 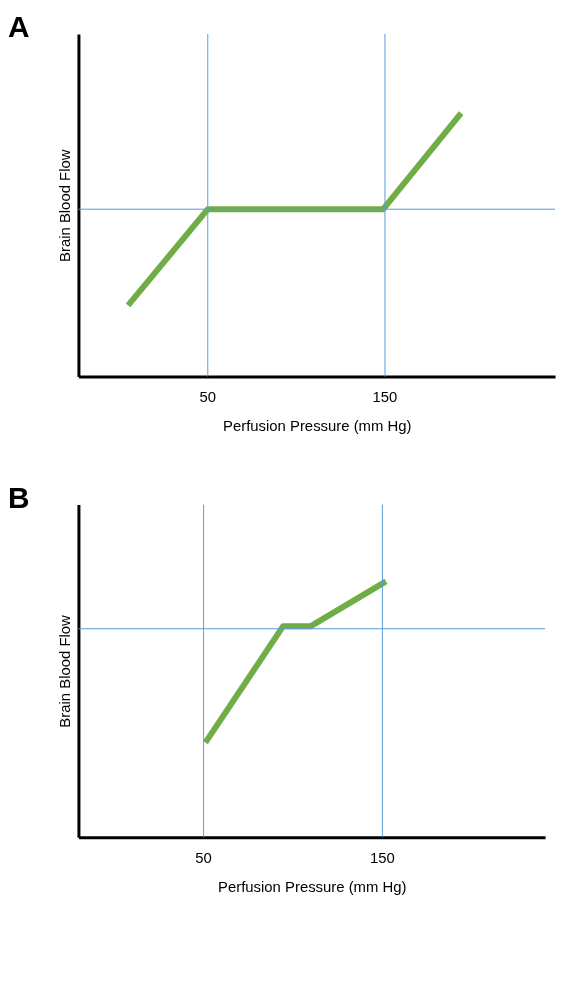 What do you see at coordinates (18, 498) in the screenshot?
I see `chart-title: B` at bounding box center [18, 498].